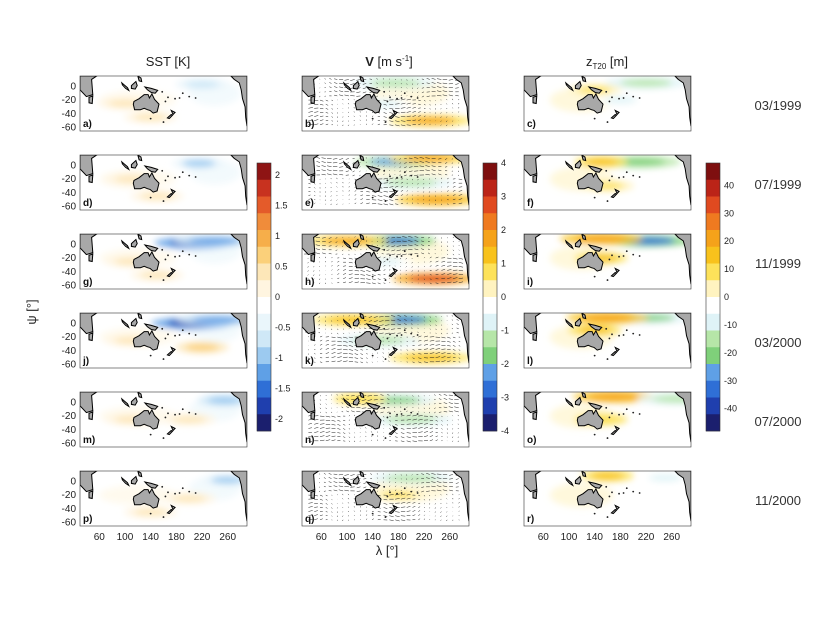  I want to click on y-tick-label: -20, so click(69, 337).